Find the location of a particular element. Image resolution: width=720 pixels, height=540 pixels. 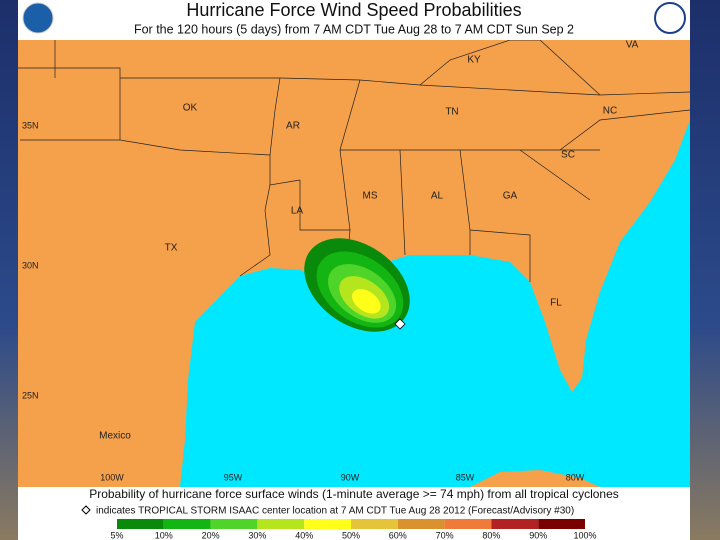

longitude-label: 90W is located at coordinates (350, 477).